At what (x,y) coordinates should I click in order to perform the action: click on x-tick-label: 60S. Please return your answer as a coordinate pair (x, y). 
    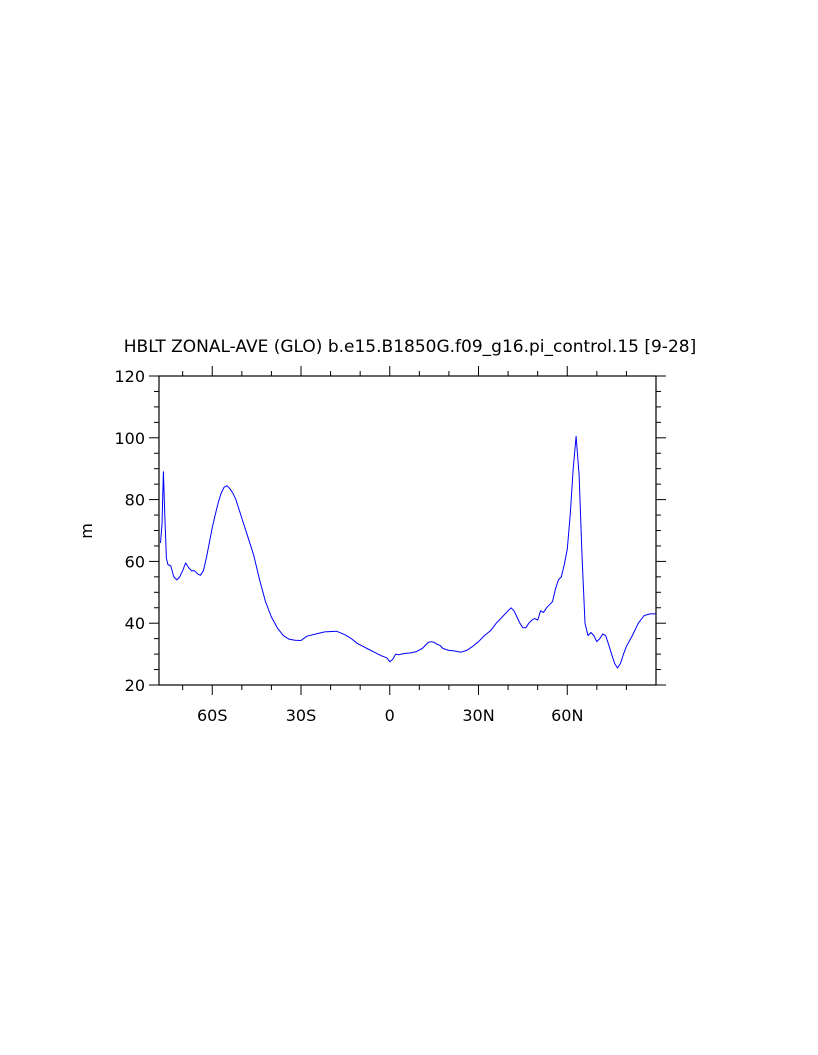
    Looking at the image, I should click on (212, 715).